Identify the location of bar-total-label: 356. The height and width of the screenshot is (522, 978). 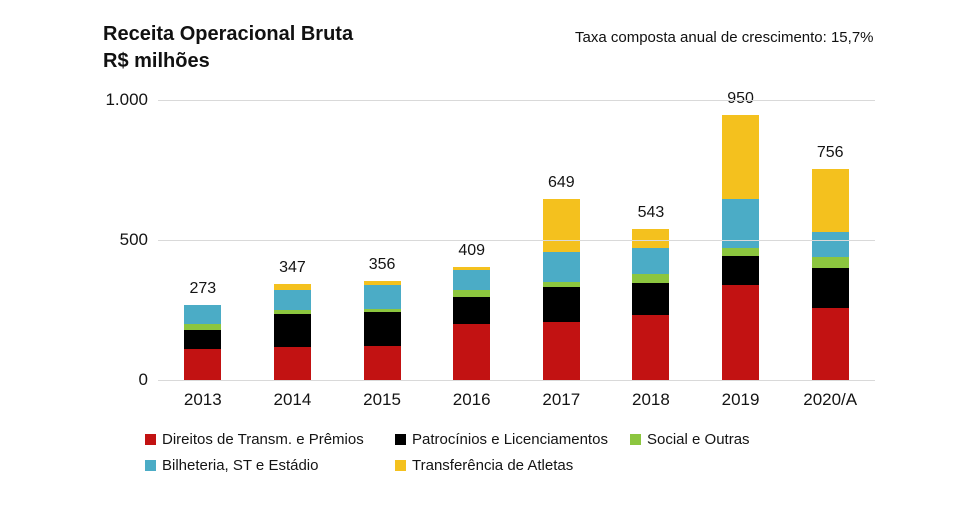
(382, 265).